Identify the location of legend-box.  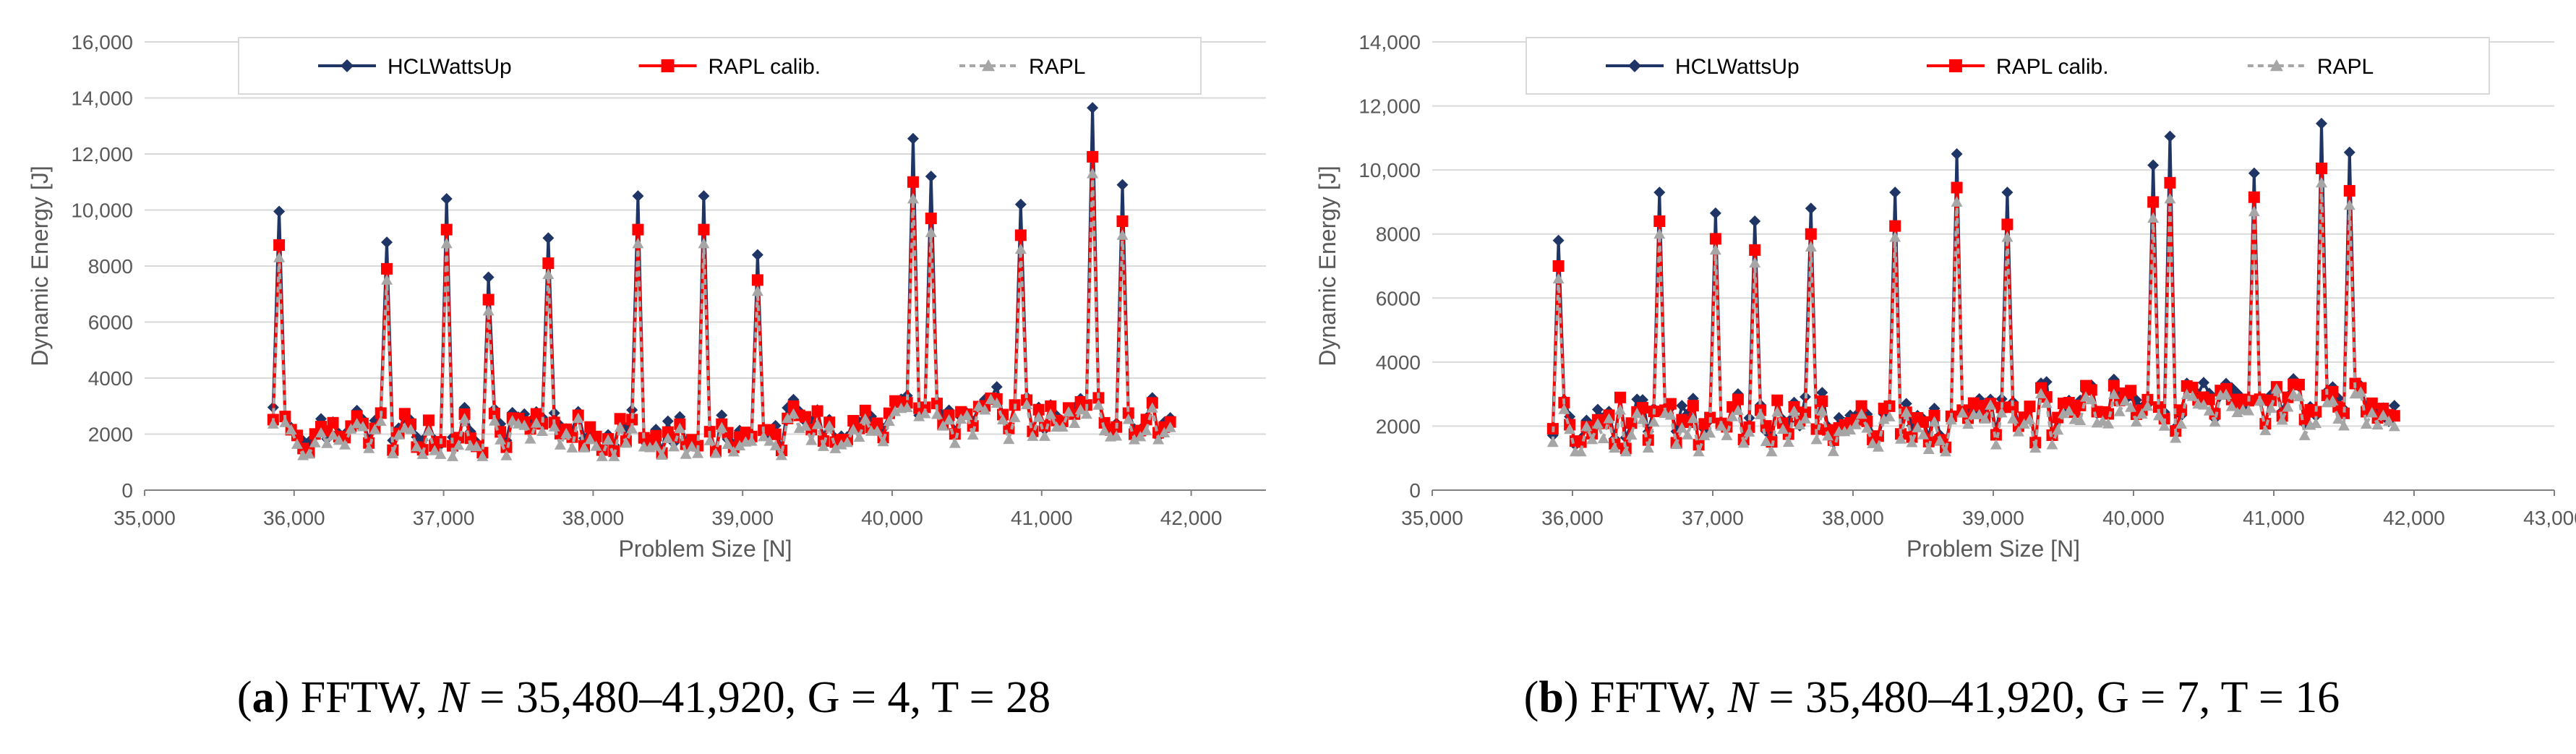
(2008, 66).